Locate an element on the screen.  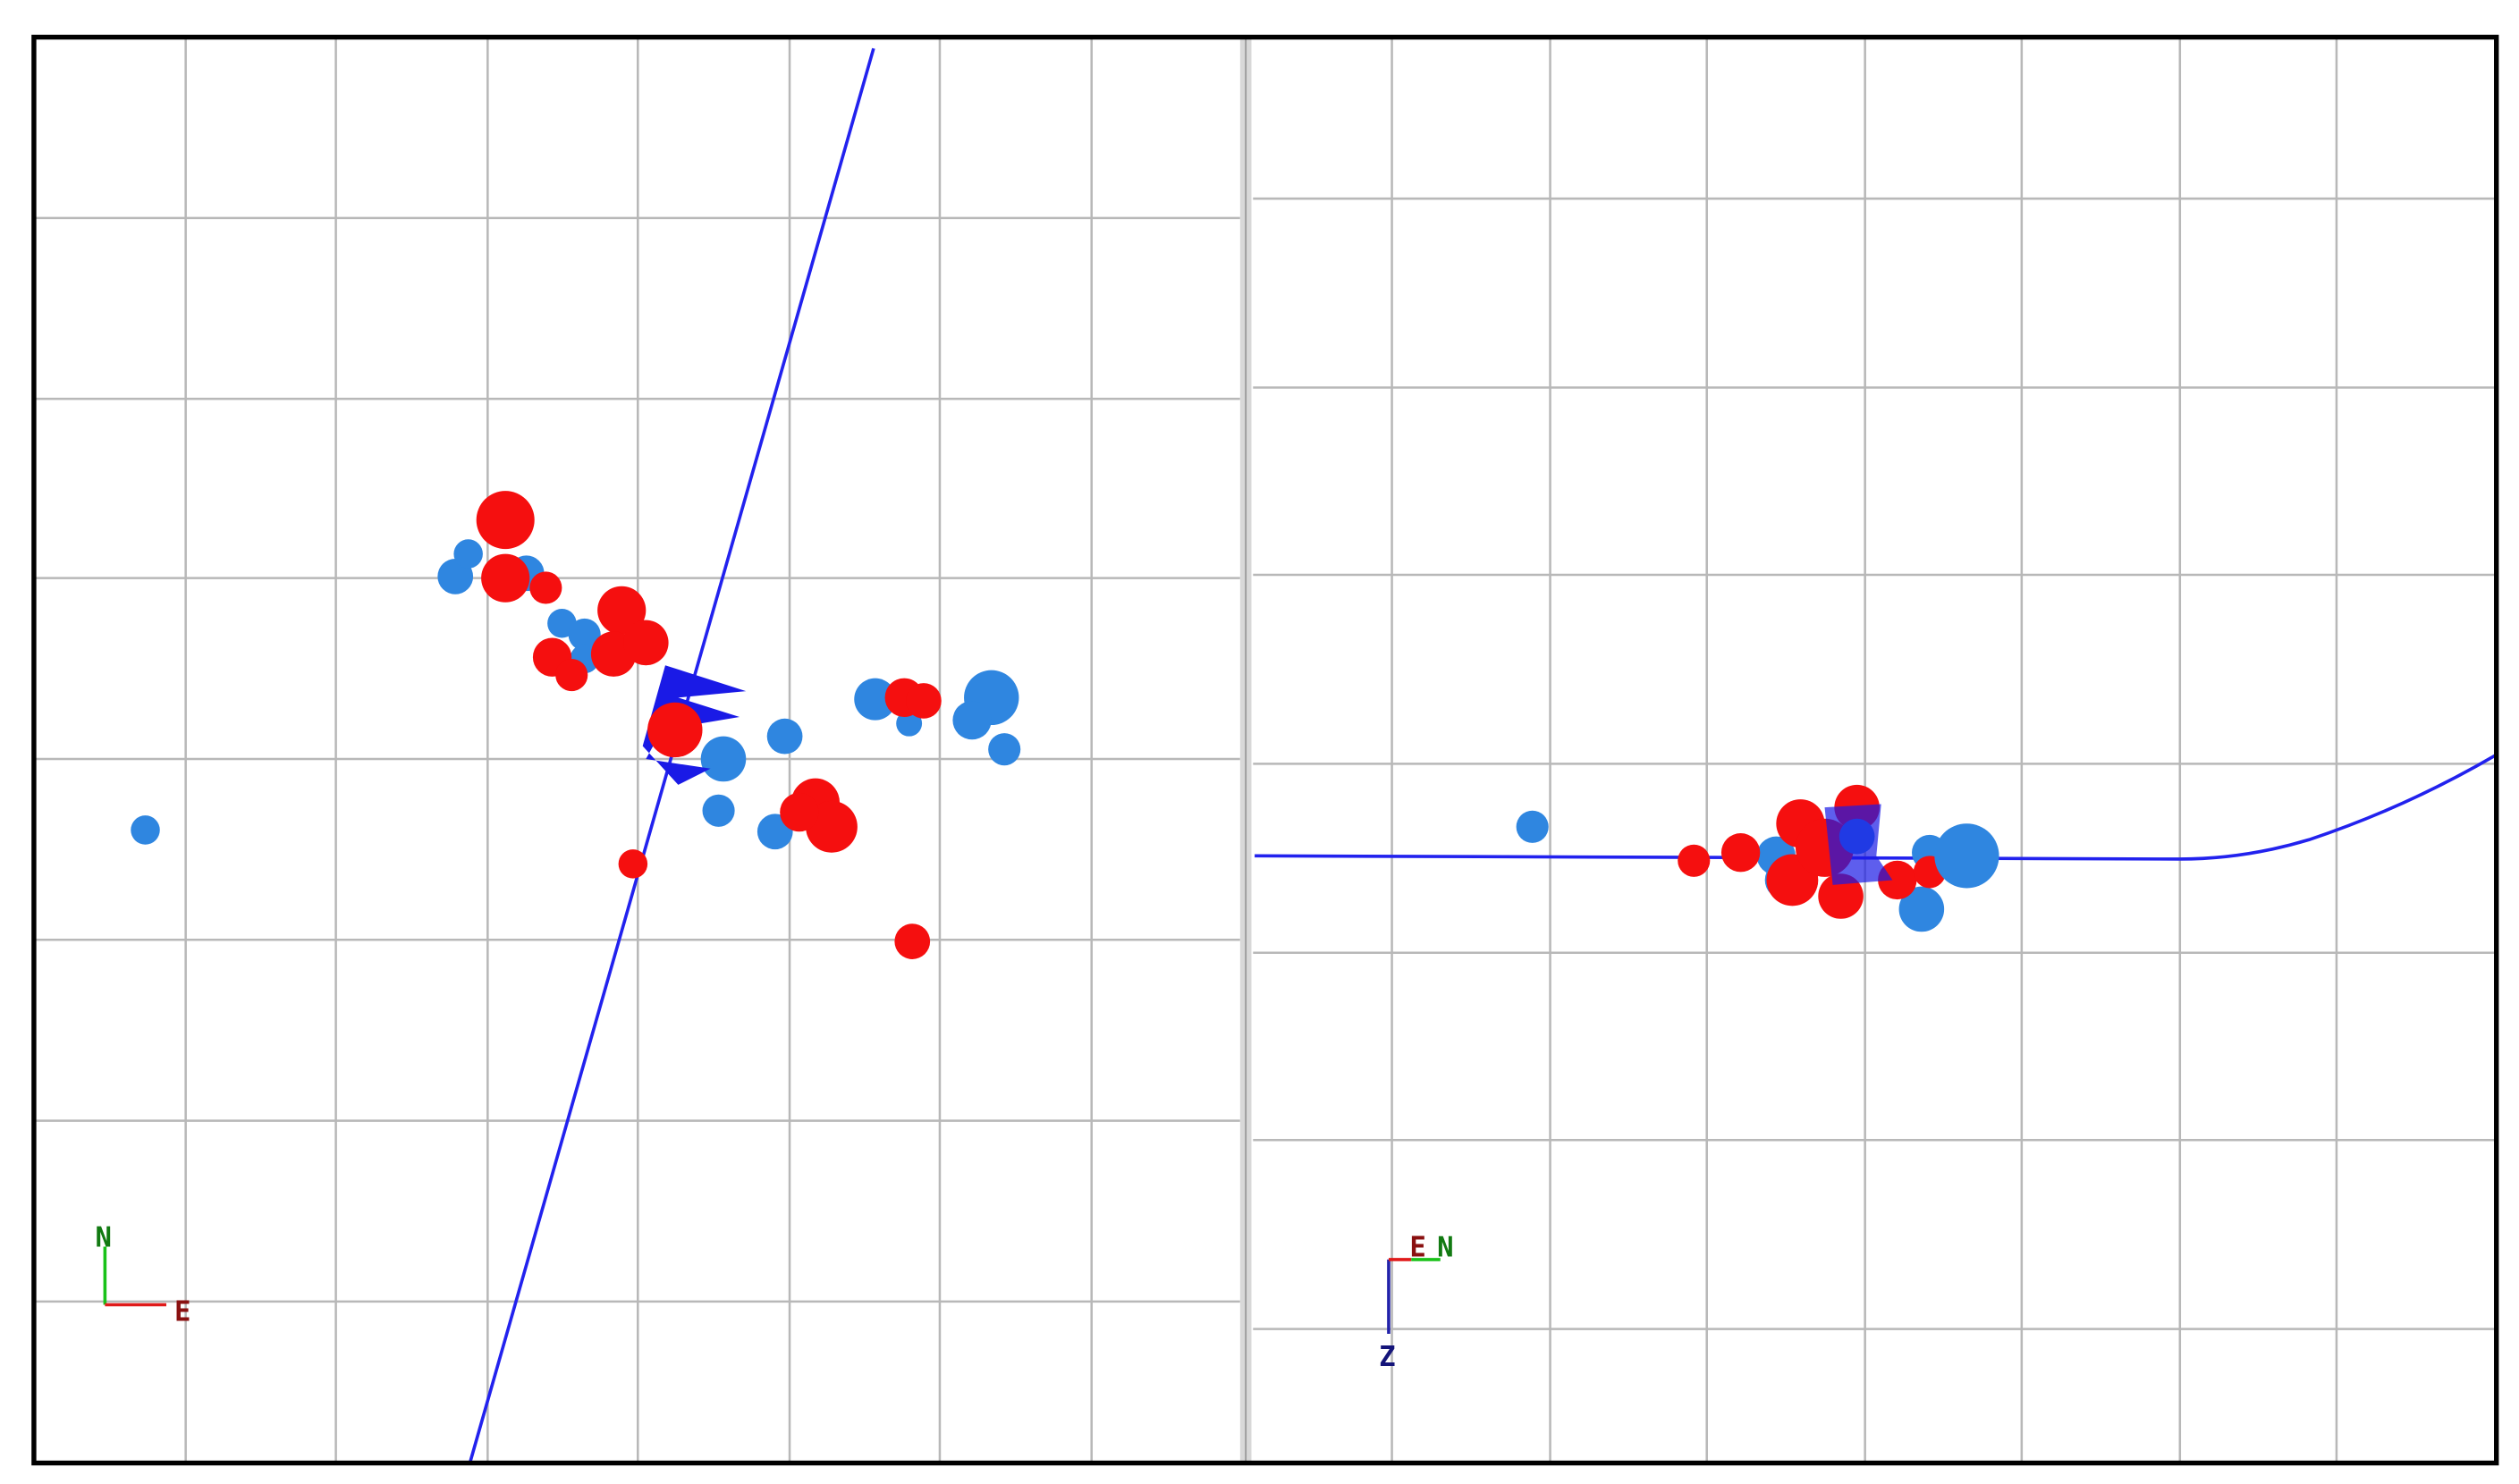
axis-label: Z is located at coordinates (1387, 1357).